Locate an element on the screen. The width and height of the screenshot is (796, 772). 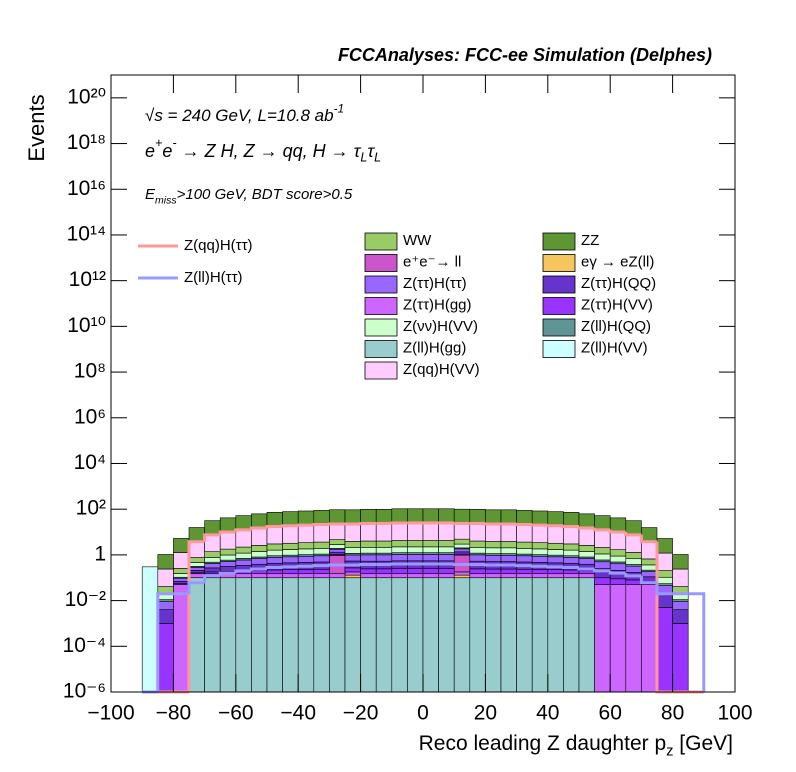
legend-label: Z(ττ)H(VV) is located at coordinates (617, 304).